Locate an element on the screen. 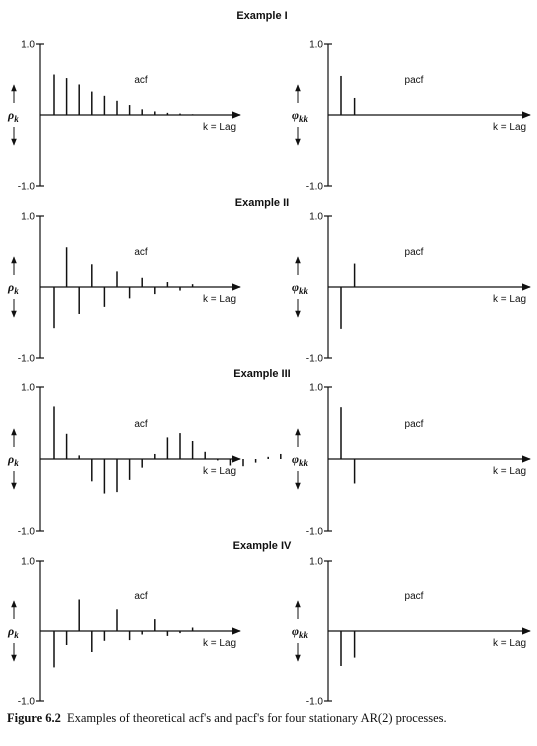  example-ii-acf-tick-label: -1.0 is located at coordinates (27, 359).